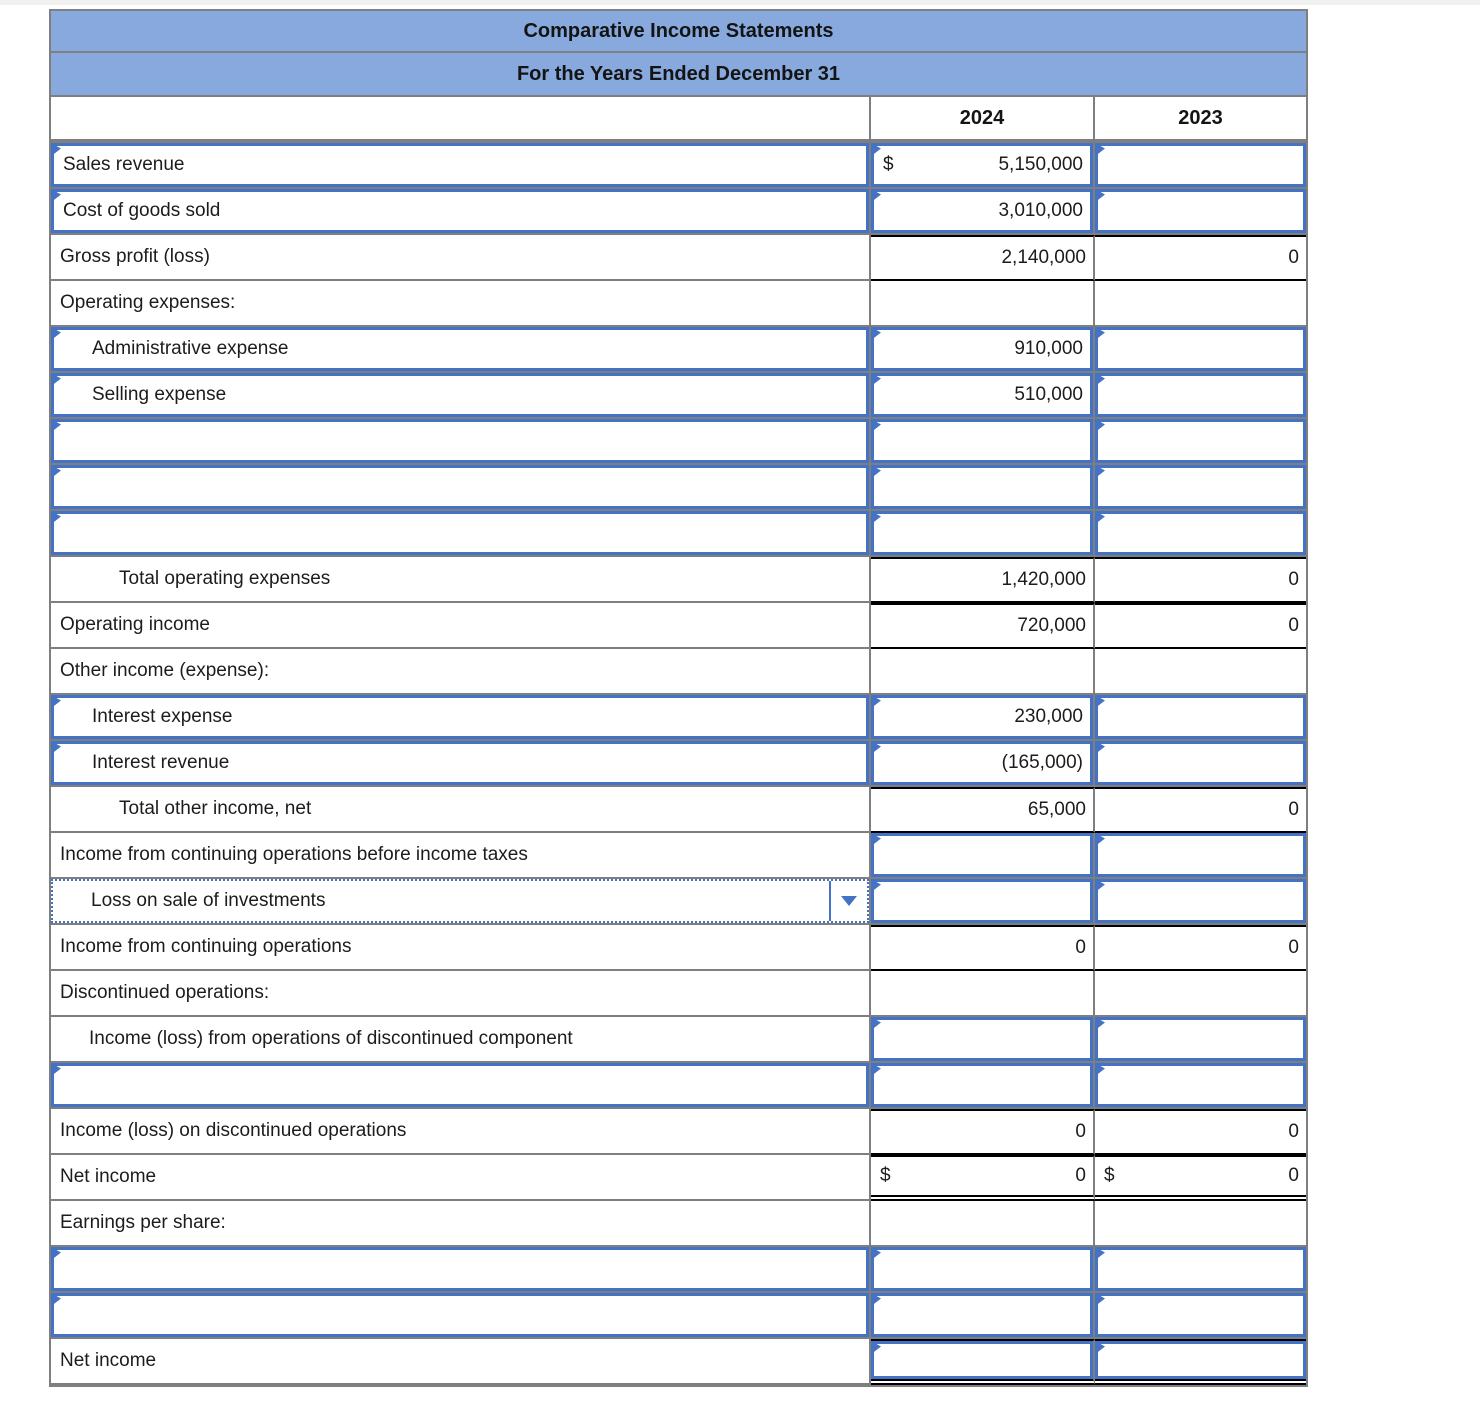 Image resolution: width=1480 pixels, height=1403 pixels. What do you see at coordinates (1040, 164) in the screenshot?
I see `cell-value: 5,150,000` at bounding box center [1040, 164].